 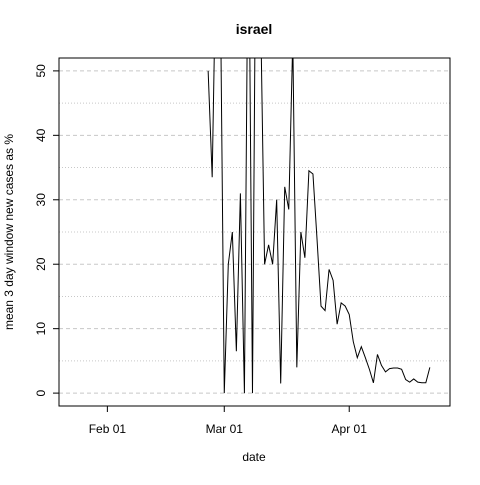 I want to click on y-tick-label: 40, so click(x=41, y=135).